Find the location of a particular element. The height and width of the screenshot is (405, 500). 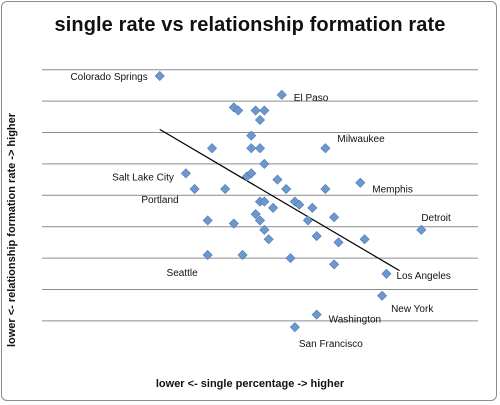

data-label: Colorado Springs is located at coordinates (108, 77).